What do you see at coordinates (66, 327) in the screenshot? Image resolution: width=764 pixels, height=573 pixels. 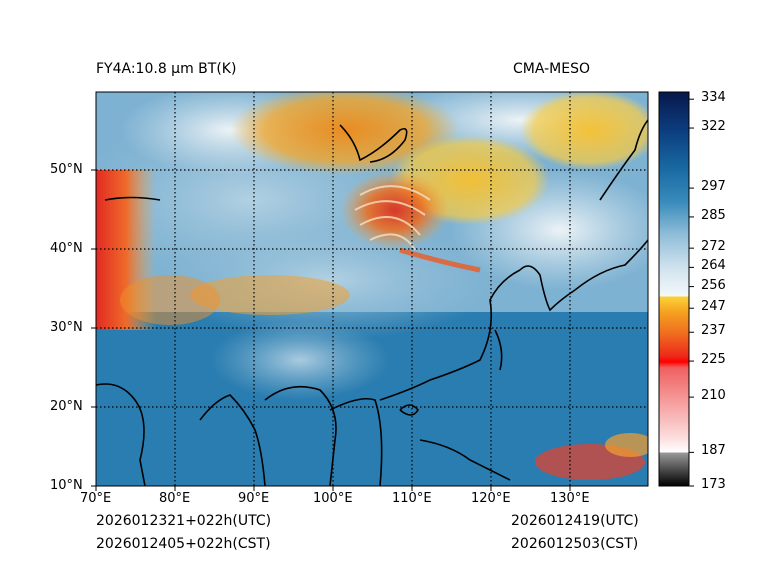 I see `lat-label-30: 30°N` at bounding box center [66, 327].